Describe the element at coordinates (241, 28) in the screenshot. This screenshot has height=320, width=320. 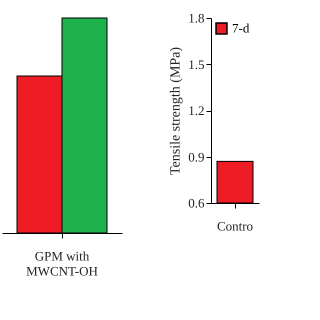
I see `legend-label: 7-d` at that location.